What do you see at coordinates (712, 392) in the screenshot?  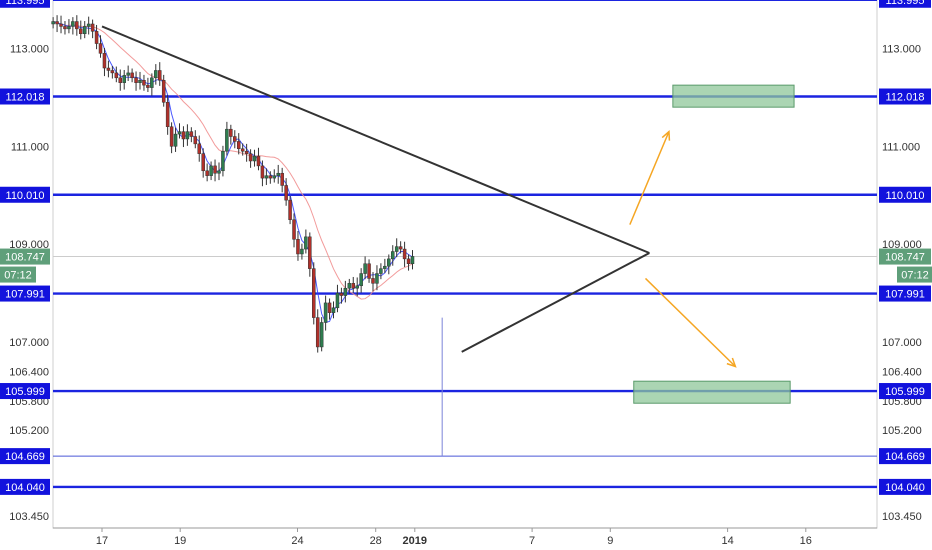 I see `target-box` at bounding box center [712, 392].